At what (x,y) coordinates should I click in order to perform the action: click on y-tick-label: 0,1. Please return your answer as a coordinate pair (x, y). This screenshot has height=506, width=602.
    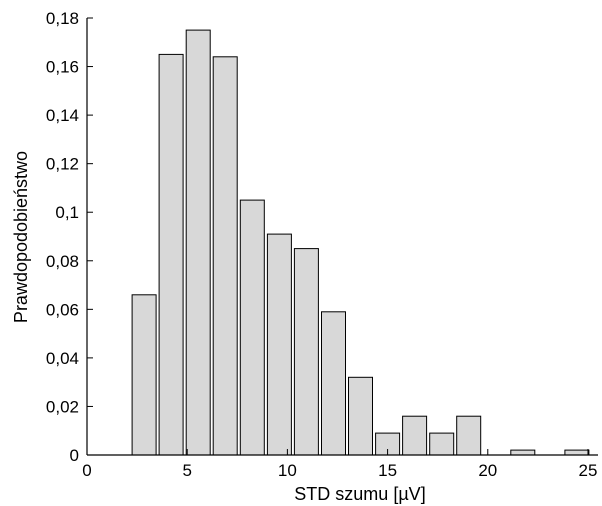
    Looking at the image, I should click on (67, 212).